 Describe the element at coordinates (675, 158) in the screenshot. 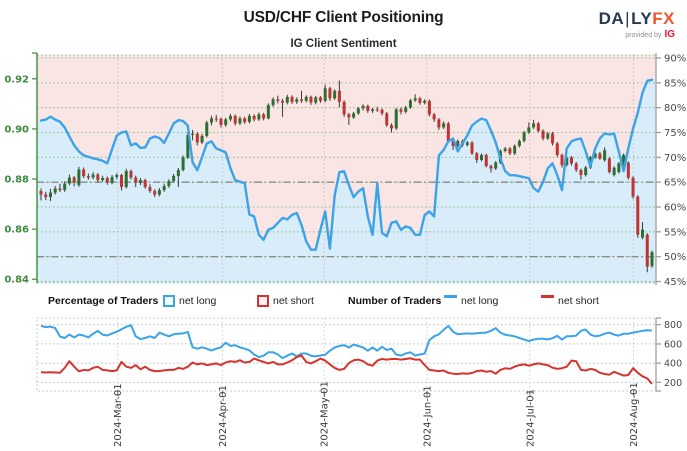

I see `svg-text: 70%` at that location.